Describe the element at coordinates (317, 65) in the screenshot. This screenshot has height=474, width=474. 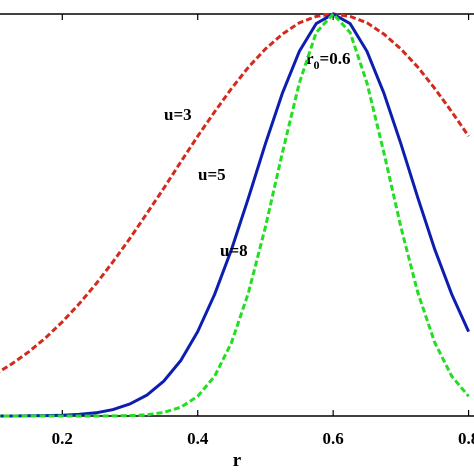
I see `r0-sub: 0` at that location.